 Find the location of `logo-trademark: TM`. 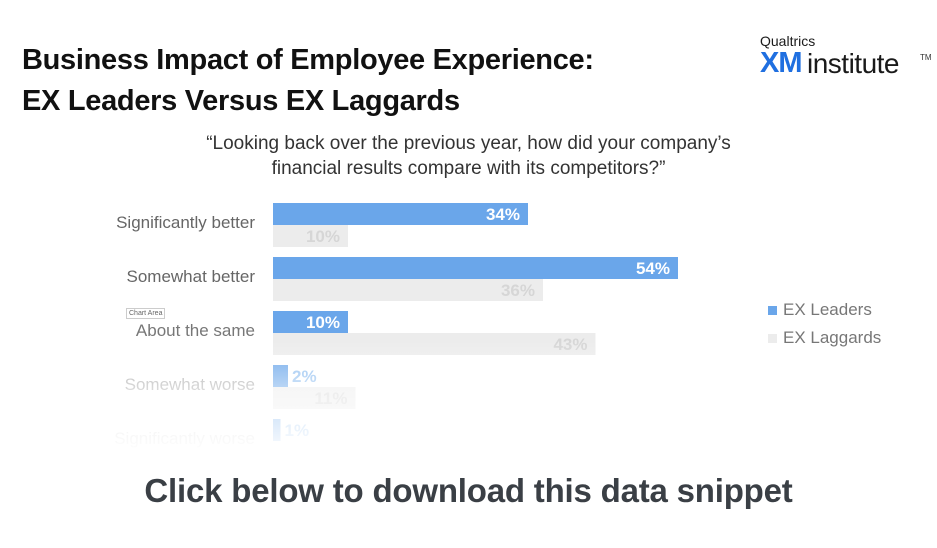

logo-trademark: TM is located at coordinates (926, 57).